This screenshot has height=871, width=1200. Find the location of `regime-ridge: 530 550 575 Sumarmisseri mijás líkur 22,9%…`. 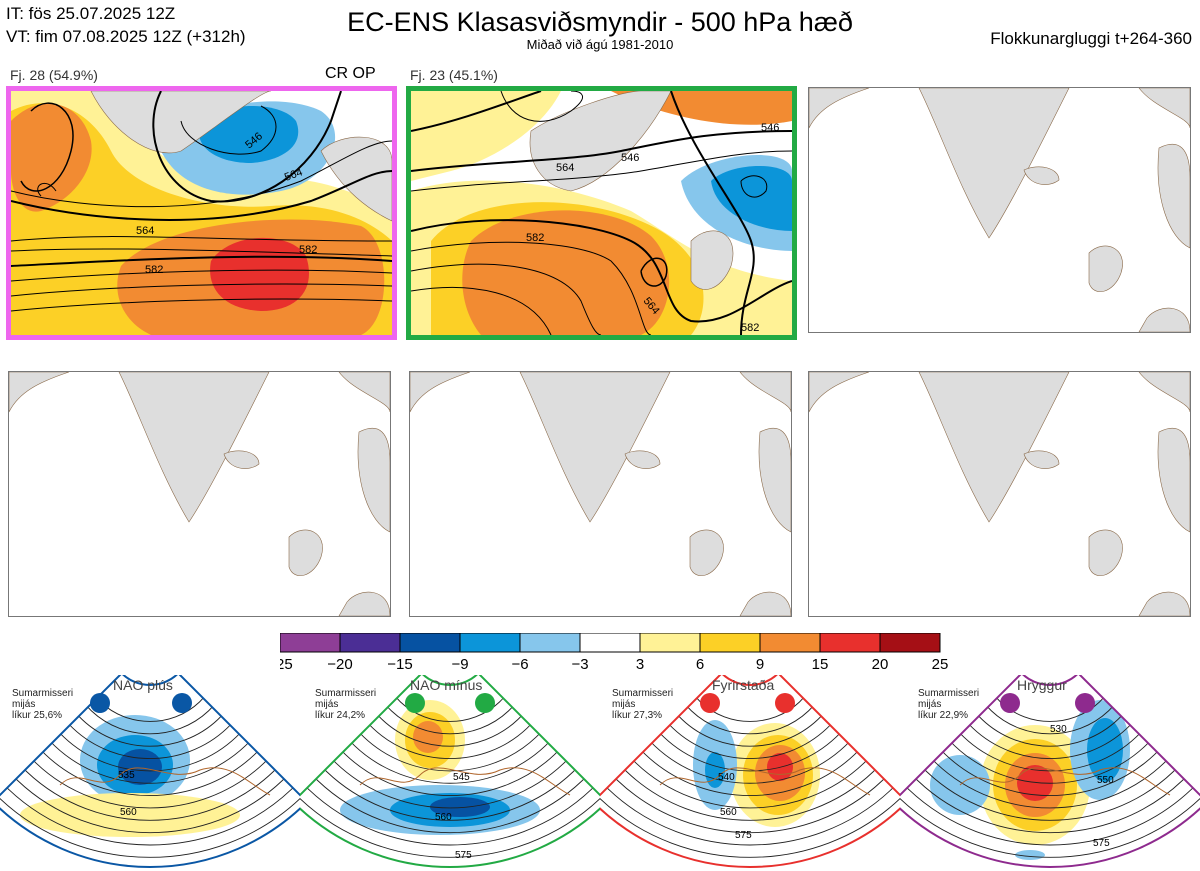

regime-ridge: 530 550 575 Sumarmisseri mijás líkur 22,9%… is located at coordinates (1045, 771).